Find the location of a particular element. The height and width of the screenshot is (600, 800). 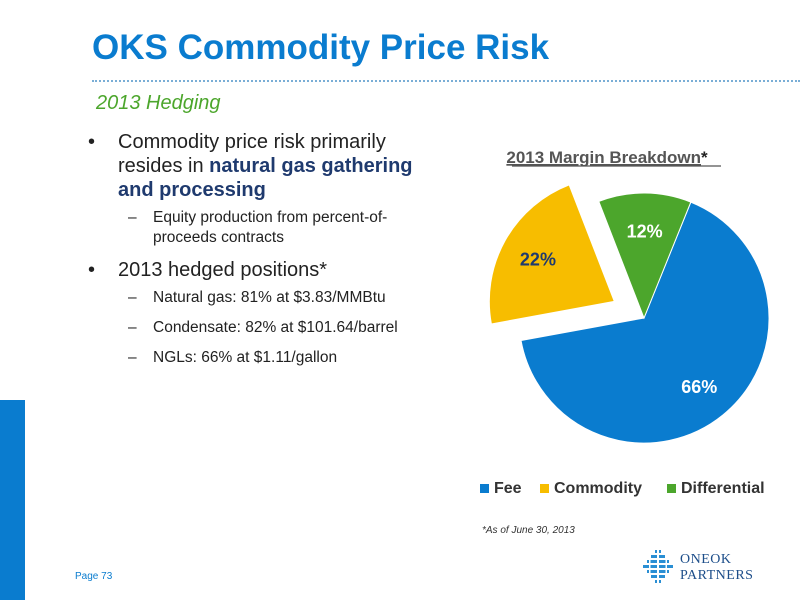

oneok-partners-logo: ONEOK PARTNERS is located at coordinates (700, 568).